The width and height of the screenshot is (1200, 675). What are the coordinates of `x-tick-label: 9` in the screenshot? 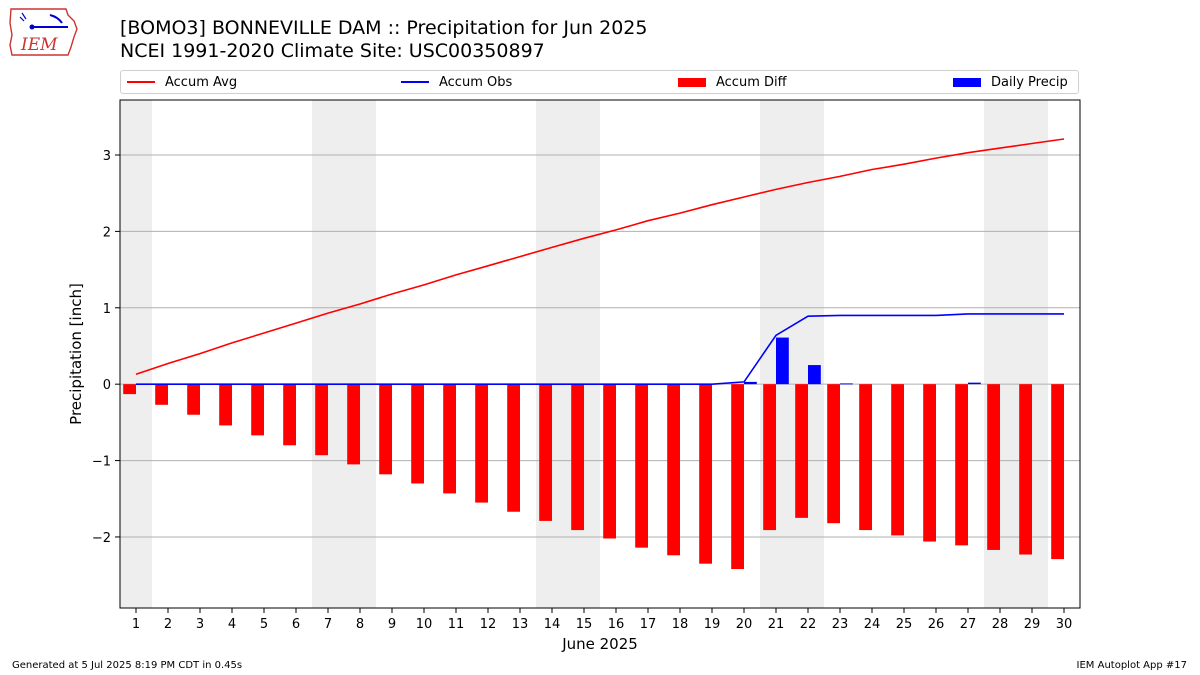 It's located at (392, 624).